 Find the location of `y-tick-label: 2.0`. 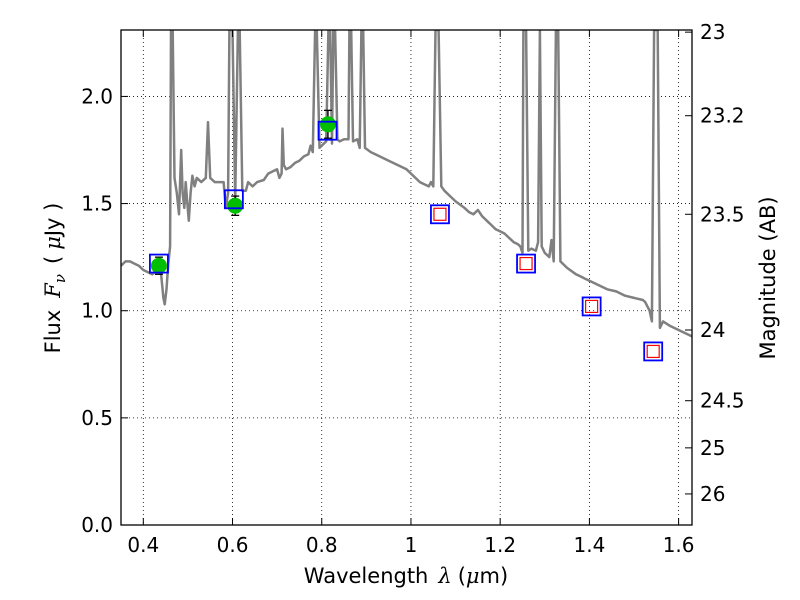

y-tick-label: 2.0 is located at coordinates (97, 96).